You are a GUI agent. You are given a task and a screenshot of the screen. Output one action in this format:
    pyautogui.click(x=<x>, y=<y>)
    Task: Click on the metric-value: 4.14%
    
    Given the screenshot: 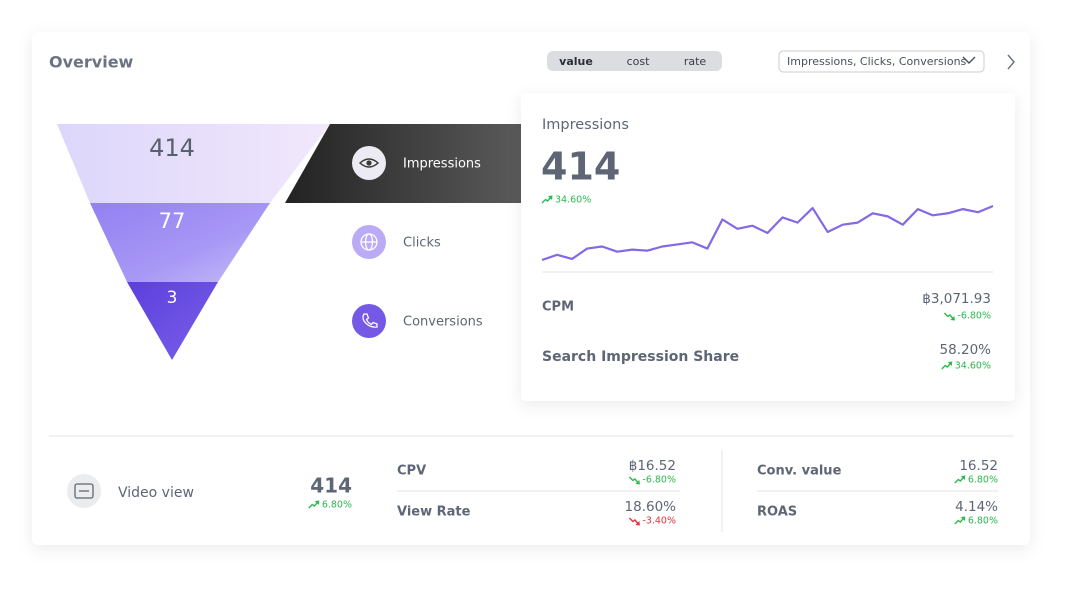 What is the action you would take?
    pyautogui.click(x=976, y=507)
    